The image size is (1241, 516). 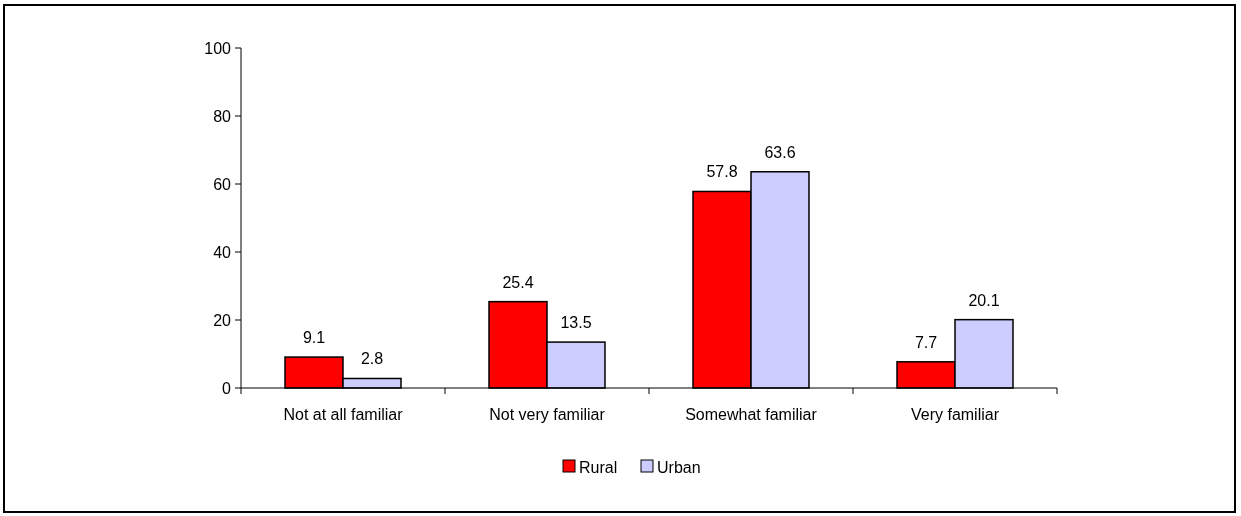 I want to click on y-tick-label: 40, so click(x=222, y=252).